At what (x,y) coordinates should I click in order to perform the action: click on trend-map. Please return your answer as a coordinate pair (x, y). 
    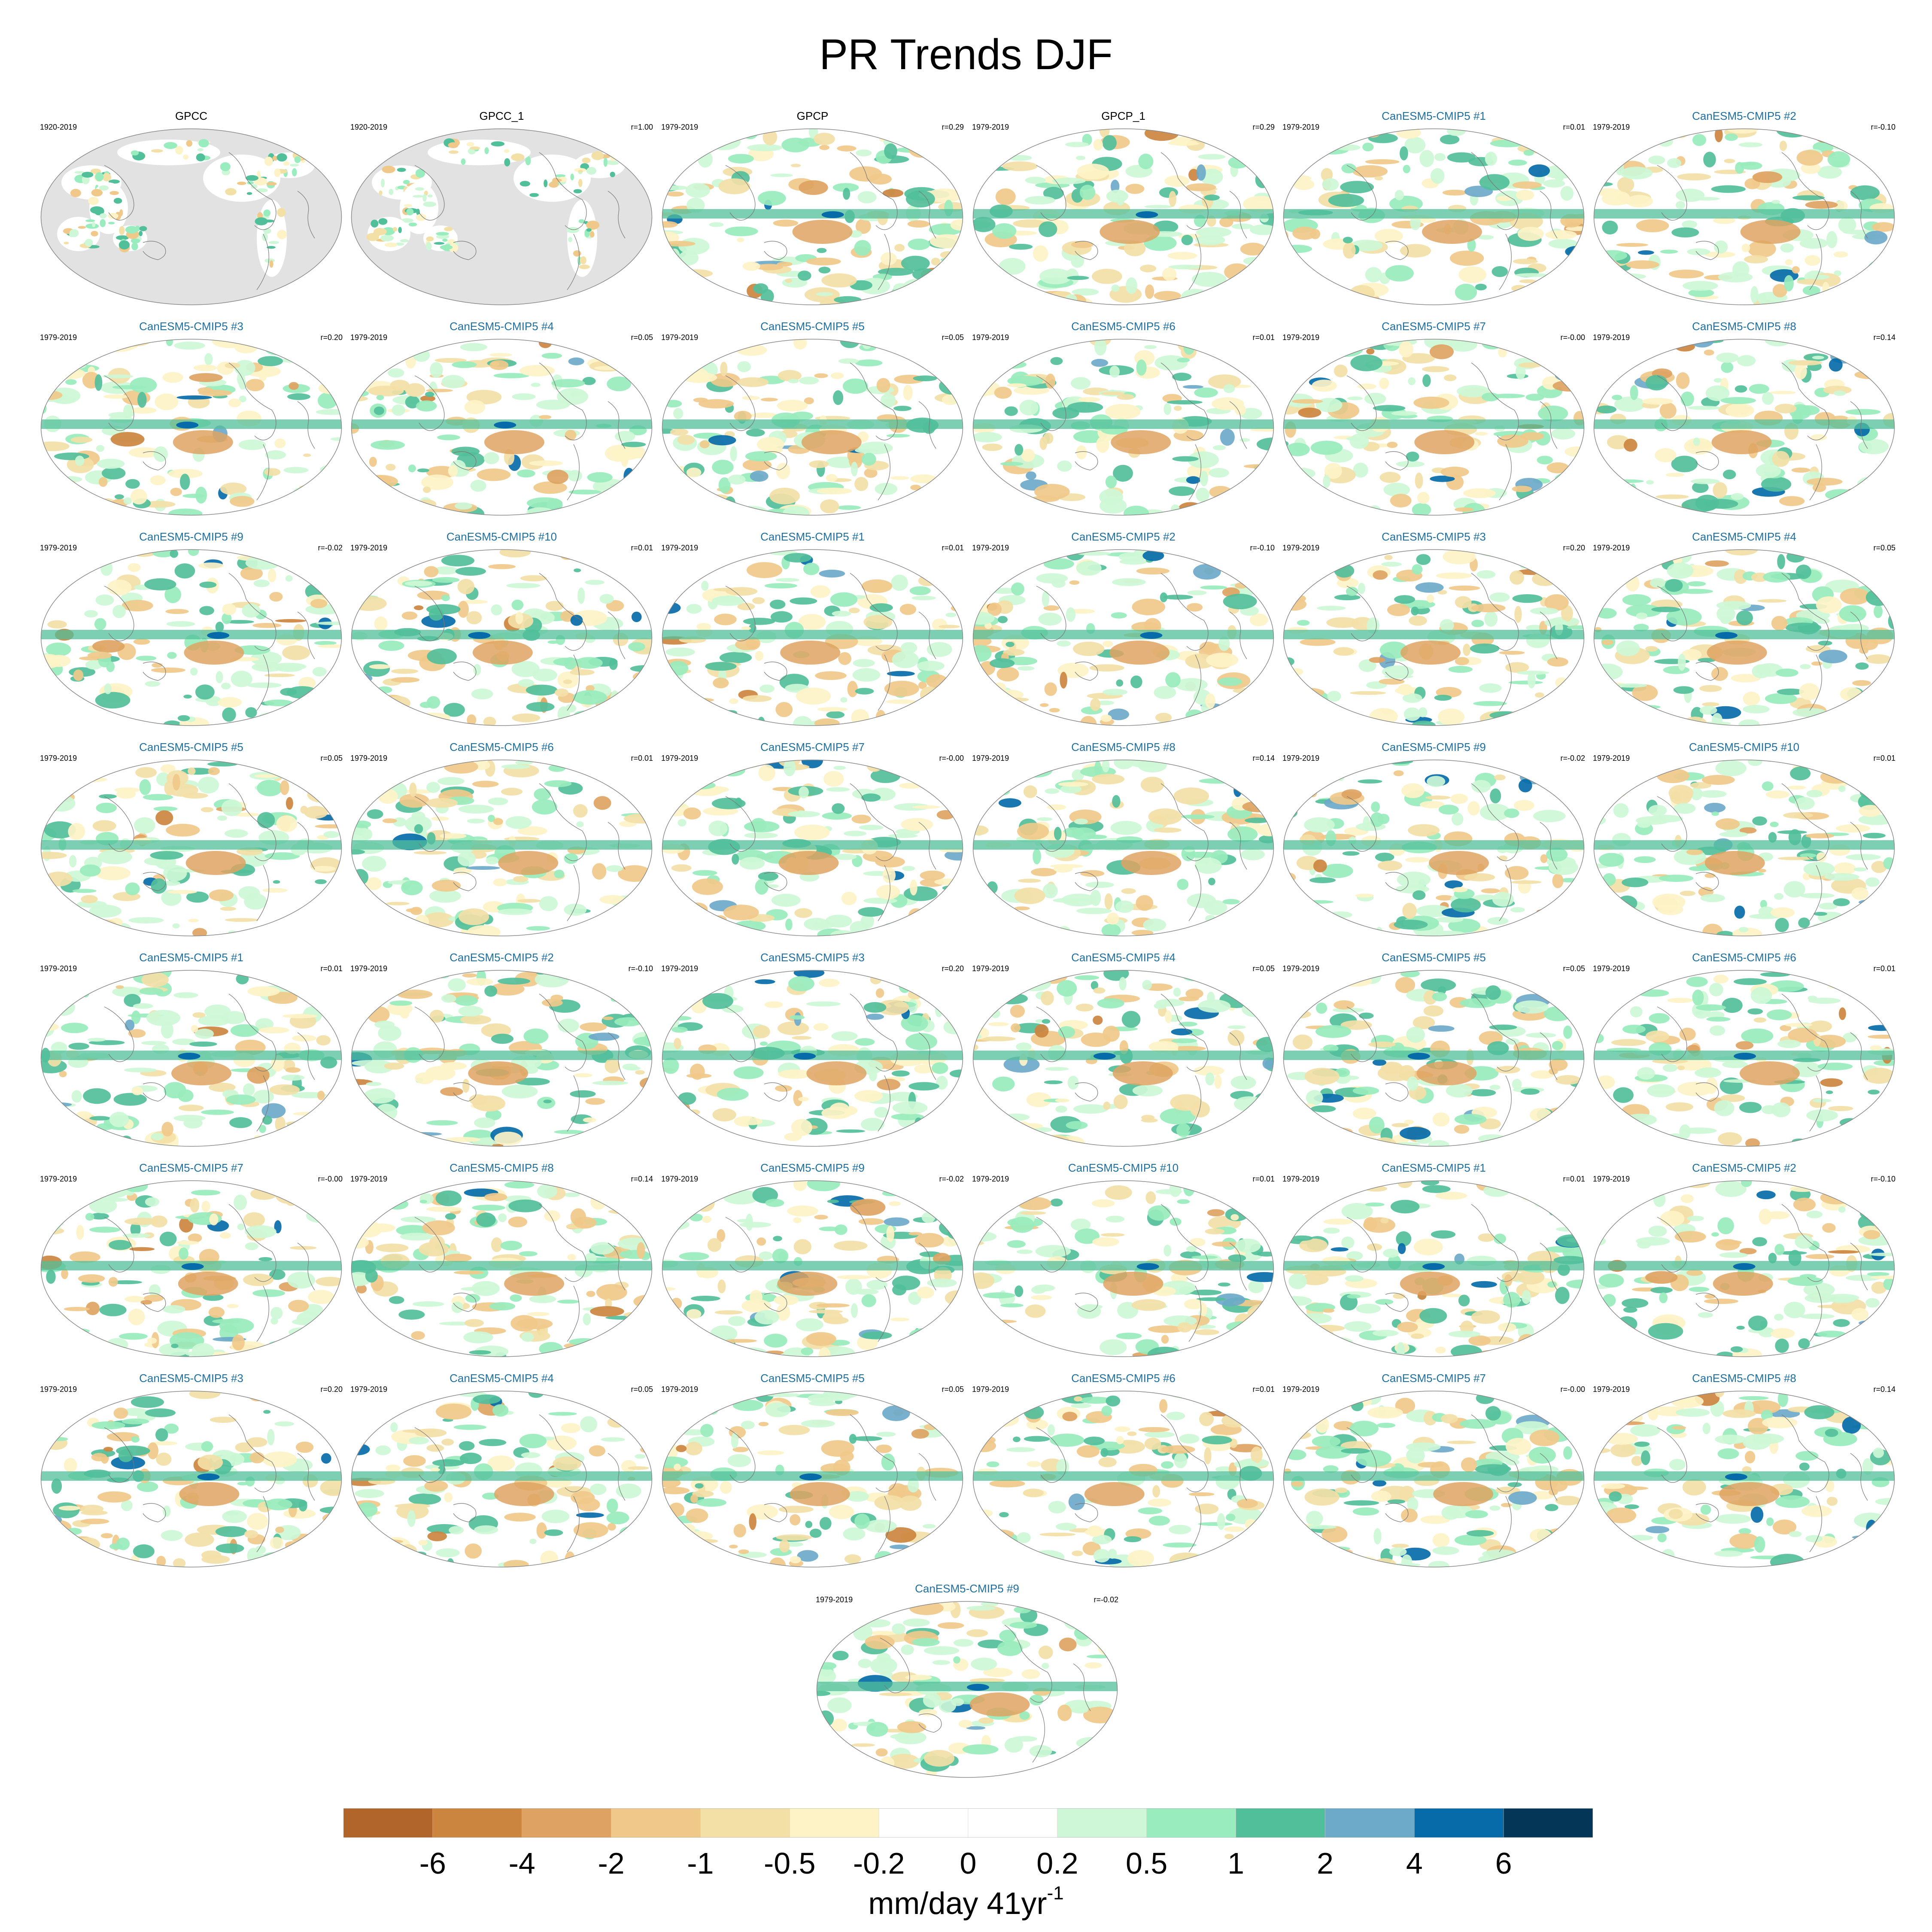
    Looking at the image, I should click on (1434, 638).